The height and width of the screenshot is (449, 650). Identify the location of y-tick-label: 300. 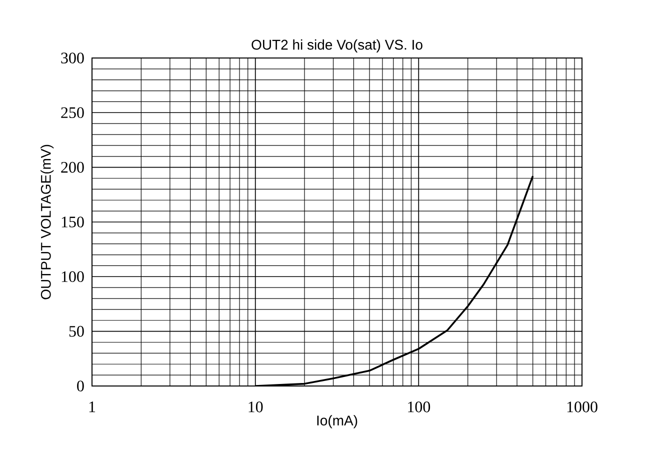
(72, 58).